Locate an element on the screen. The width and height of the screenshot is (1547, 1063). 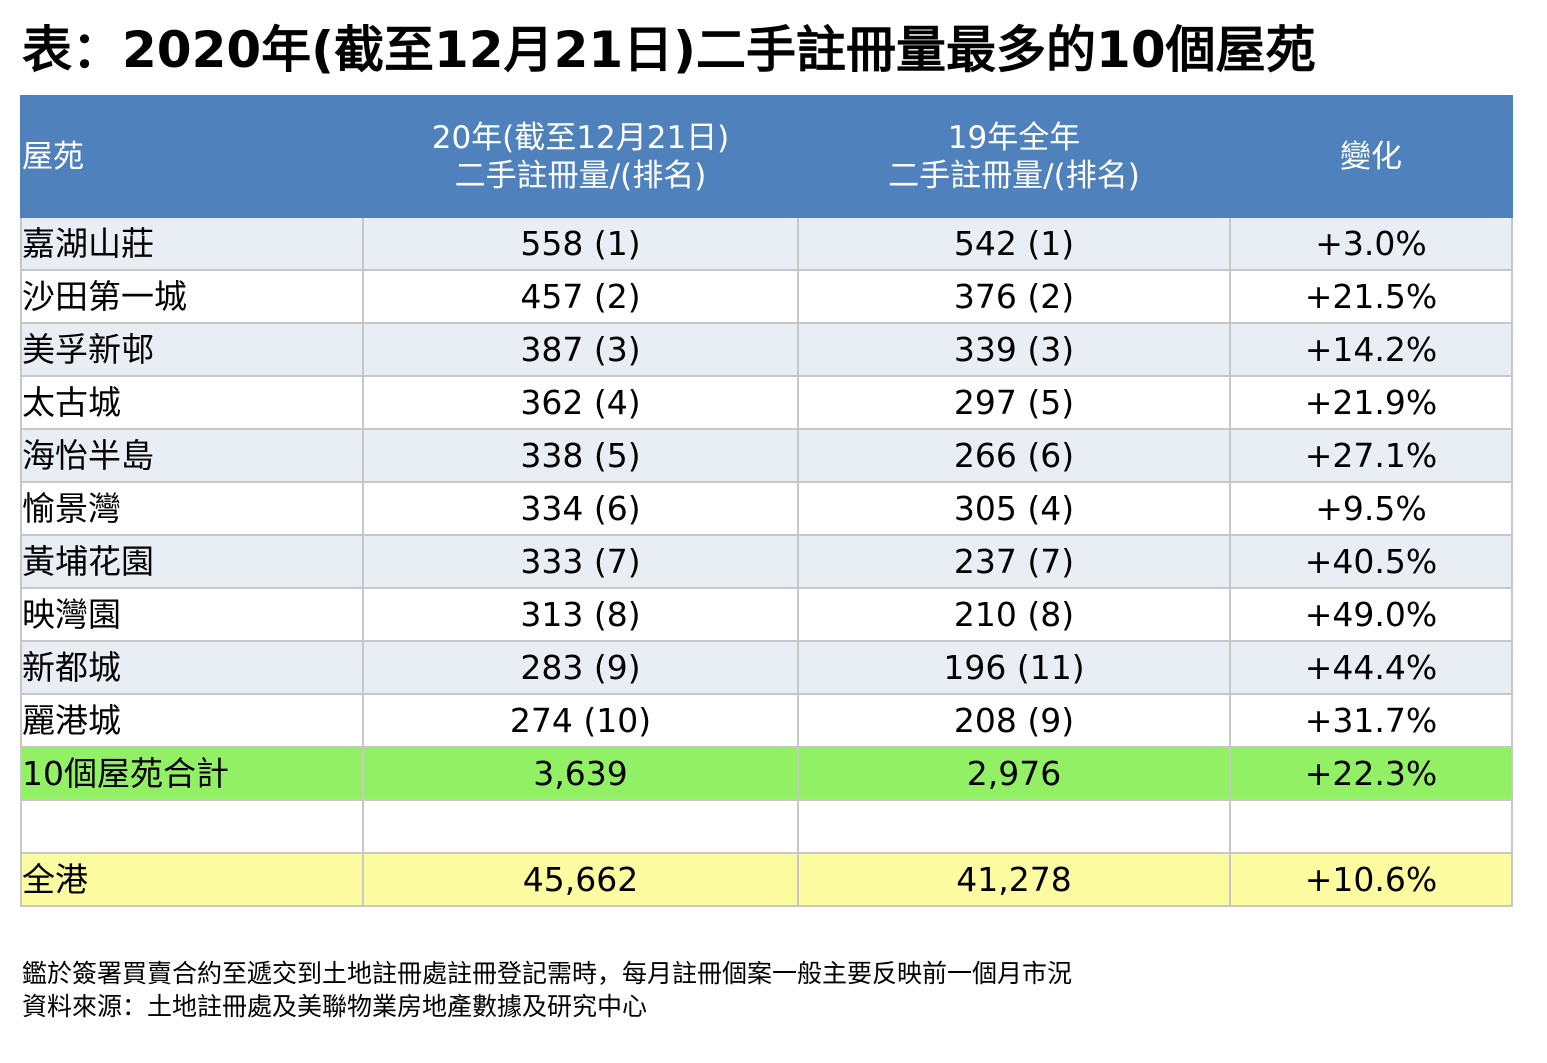
header-2020-line2: 二手註冊量/(排名) is located at coordinates (580, 175).